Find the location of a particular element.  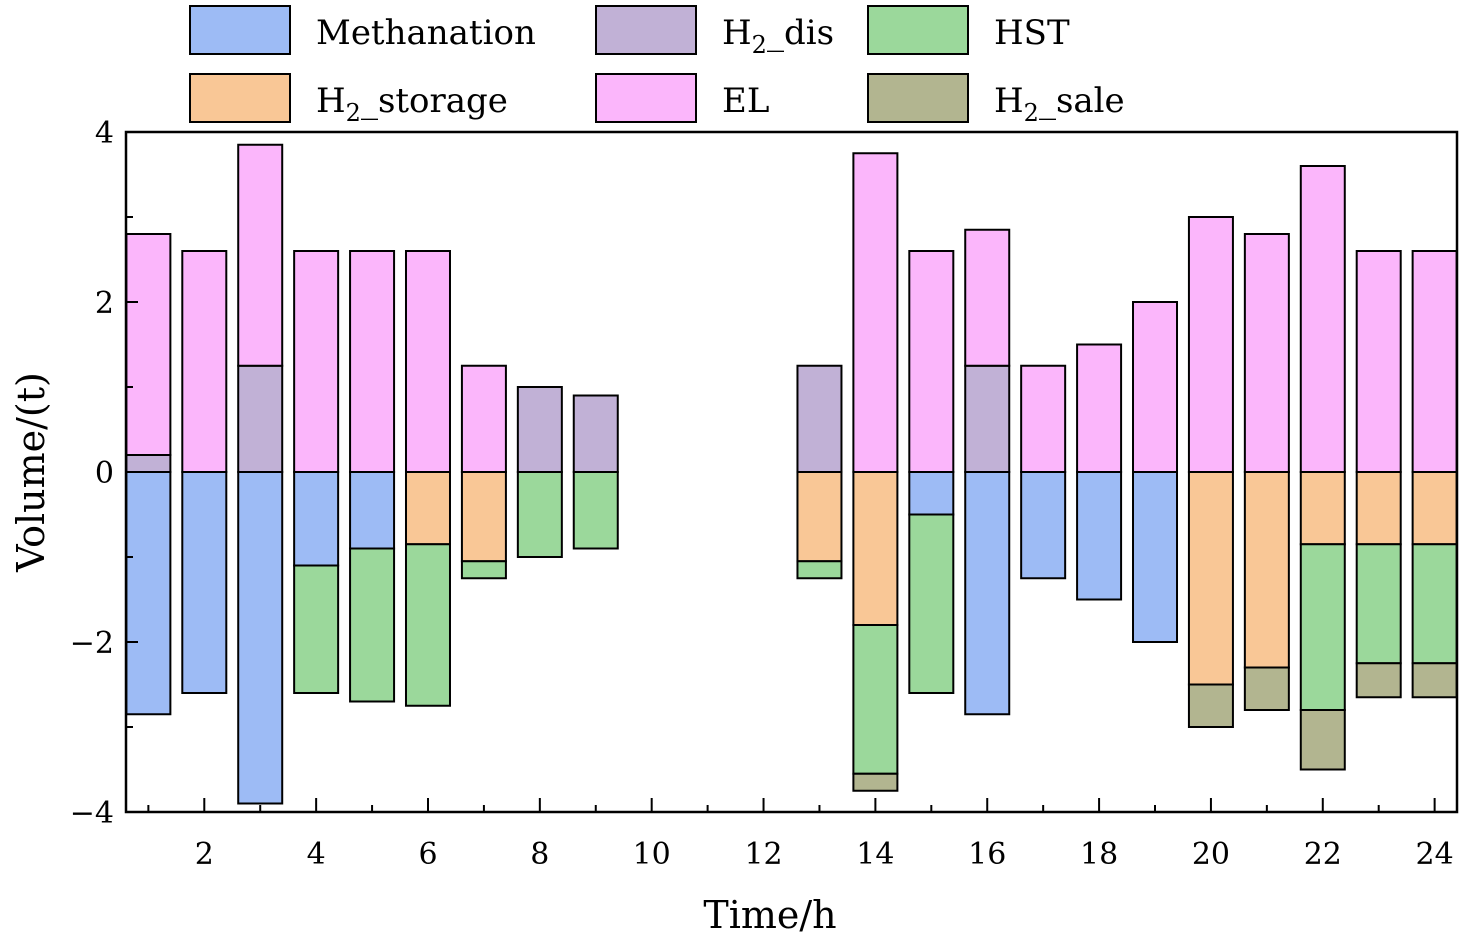

bar-methanation-h16 is located at coordinates (987, 593).